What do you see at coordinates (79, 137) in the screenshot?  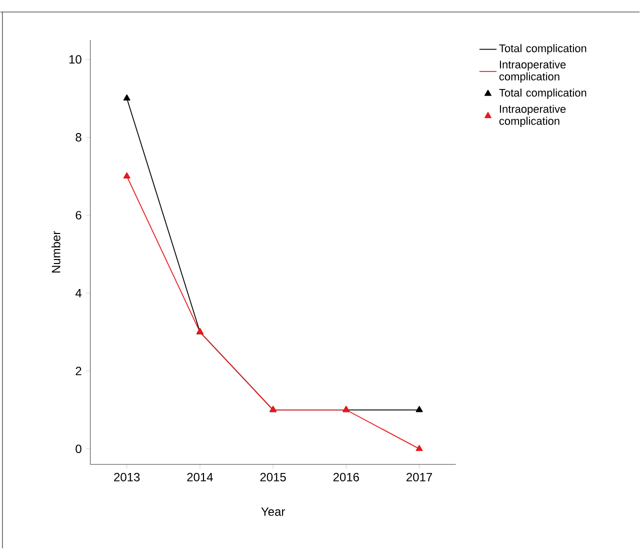 I see `y-tick-label: 8` at bounding box center [79, 137].